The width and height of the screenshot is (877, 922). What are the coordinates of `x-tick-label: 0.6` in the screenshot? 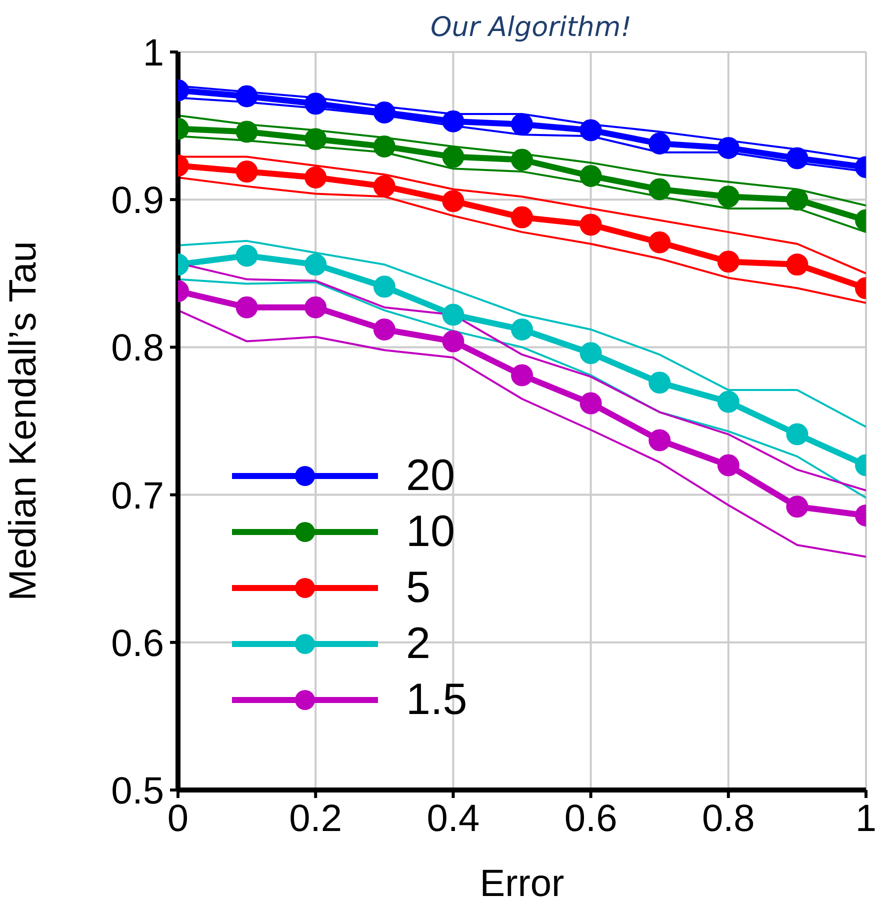 It's located at (591, 819).